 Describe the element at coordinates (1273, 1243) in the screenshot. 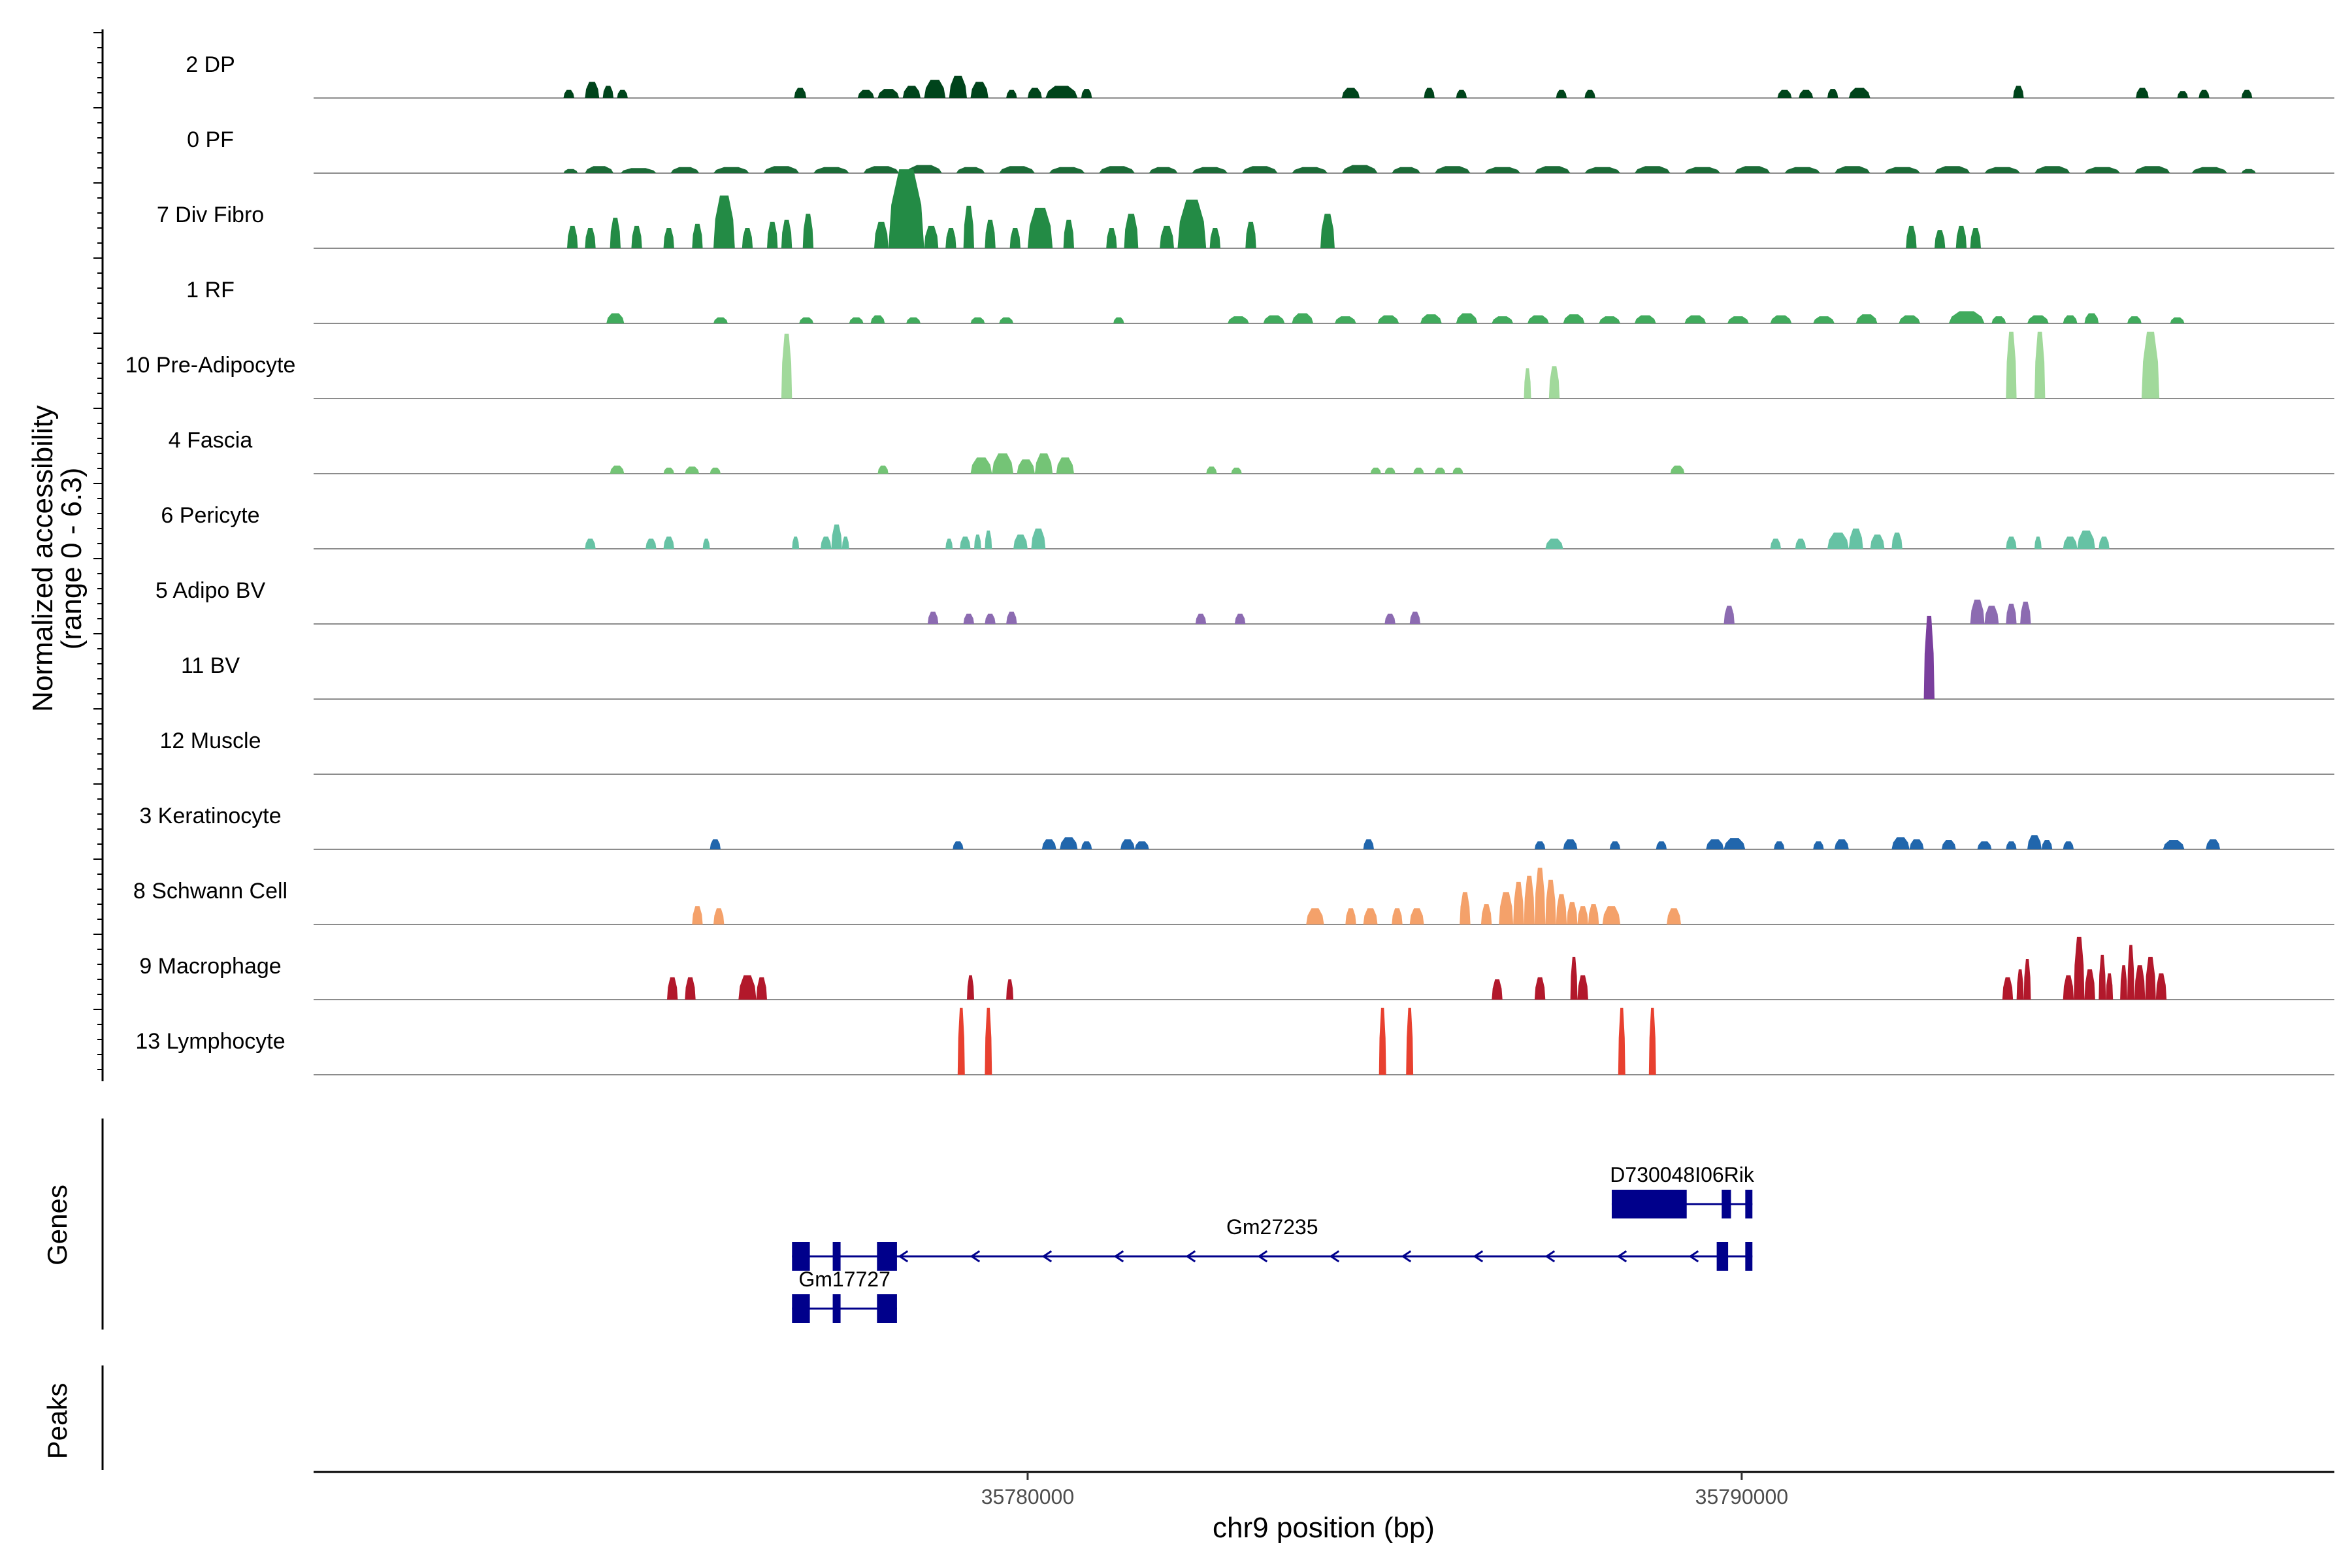

I see `gene-annotations: D730048I06Rik Gm27235 Gm17727` at that location.